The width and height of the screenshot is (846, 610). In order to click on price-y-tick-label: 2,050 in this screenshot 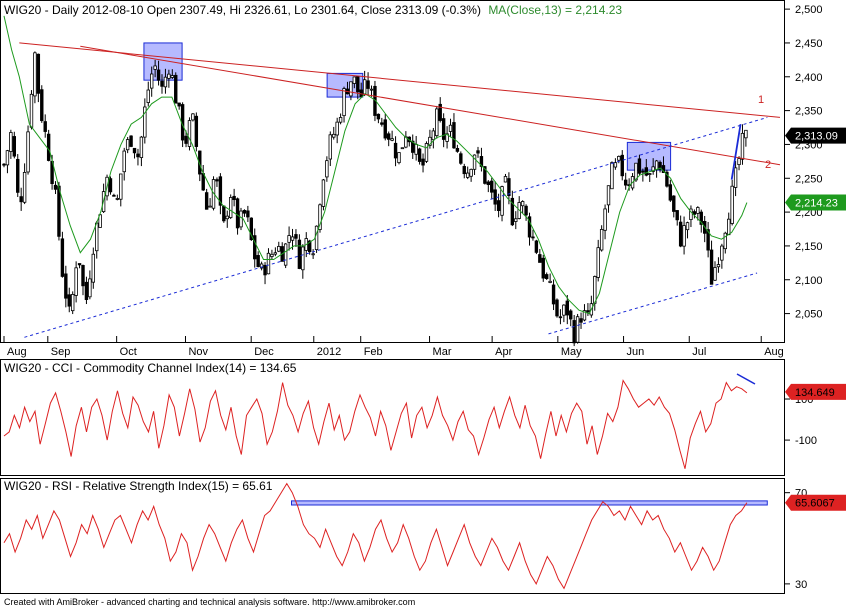, I will do `click(809, 315)`.